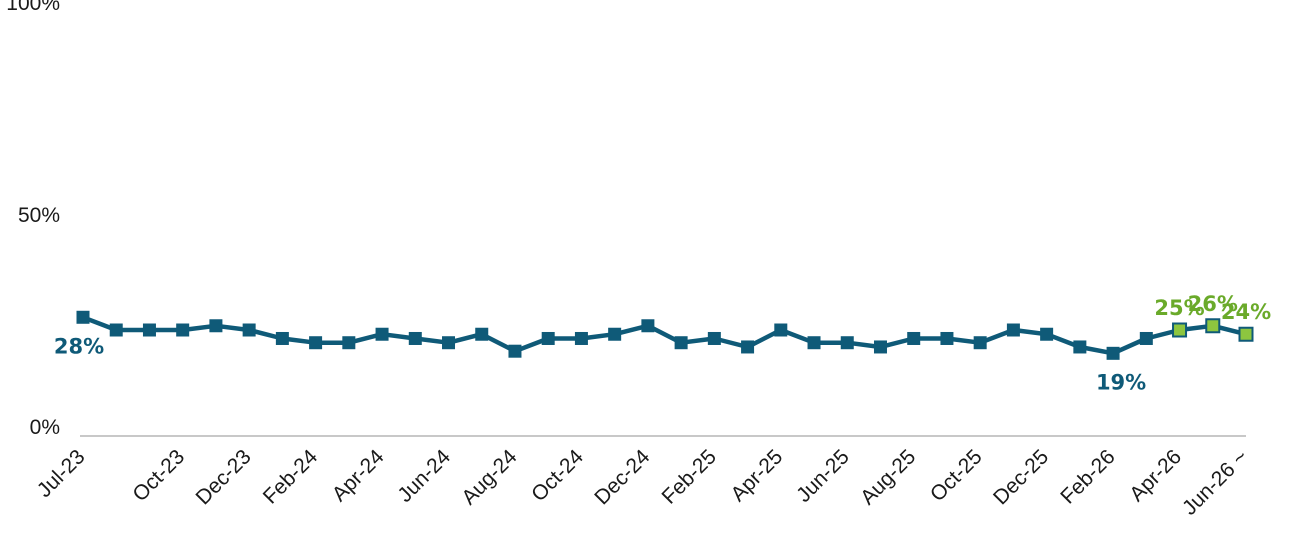  I want to click on data-label: 28%, so click(79, 346).